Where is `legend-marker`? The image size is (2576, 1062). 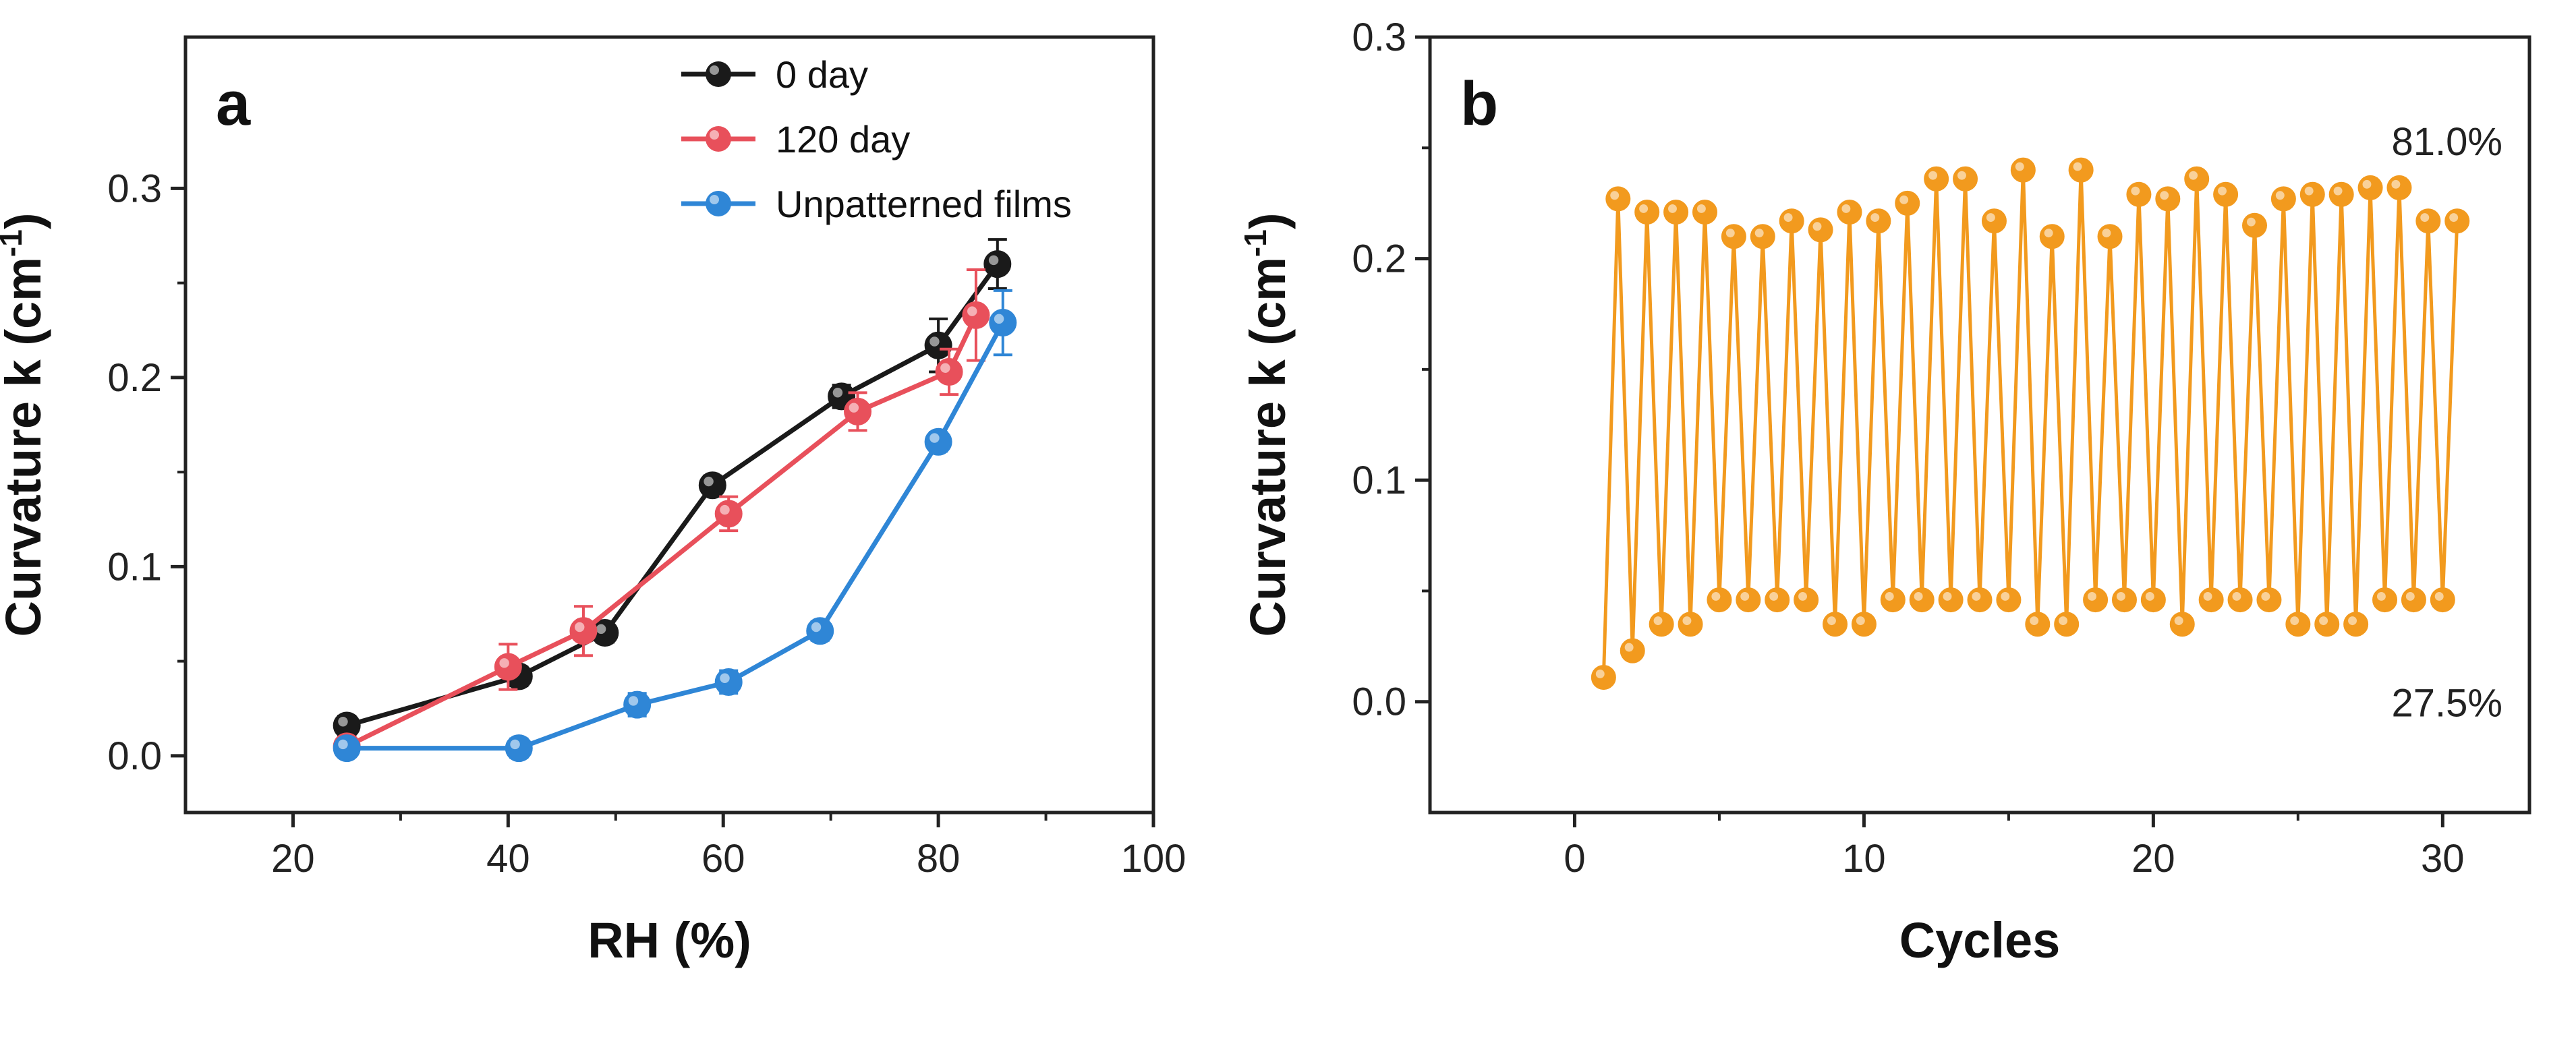
legend-marker is located at coordinates (718, 139).